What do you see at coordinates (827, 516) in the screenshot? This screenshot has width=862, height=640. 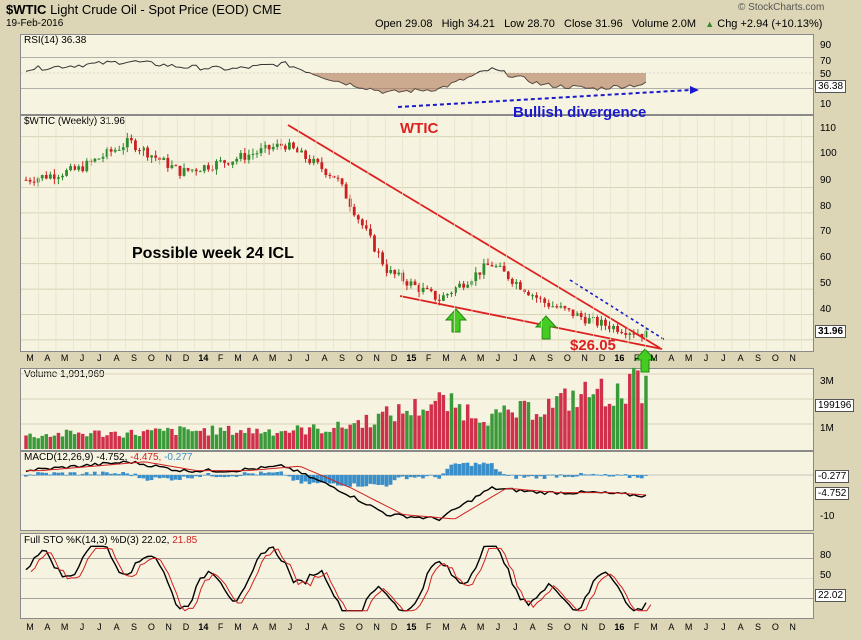 I see `macd-tick: -10` at bounding box center [827, 516].